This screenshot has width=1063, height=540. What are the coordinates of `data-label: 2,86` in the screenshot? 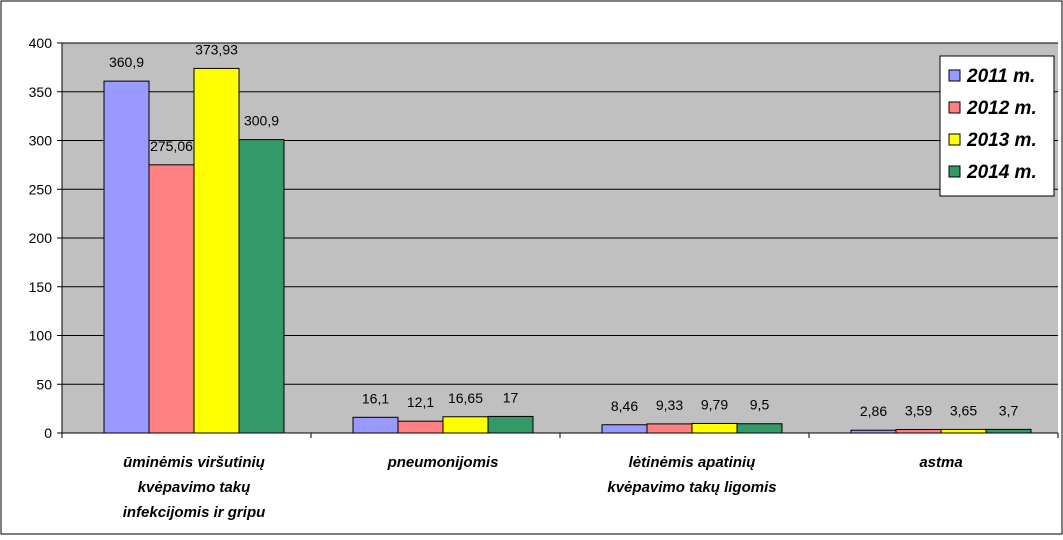 It's located at (873, 411).